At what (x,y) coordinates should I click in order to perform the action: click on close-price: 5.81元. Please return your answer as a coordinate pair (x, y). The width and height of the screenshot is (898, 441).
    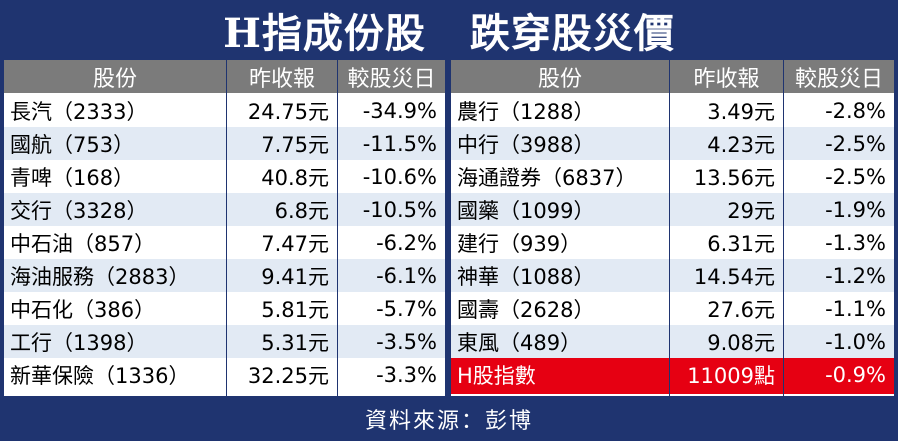
    Looking at the image, I should click on (295, 309).